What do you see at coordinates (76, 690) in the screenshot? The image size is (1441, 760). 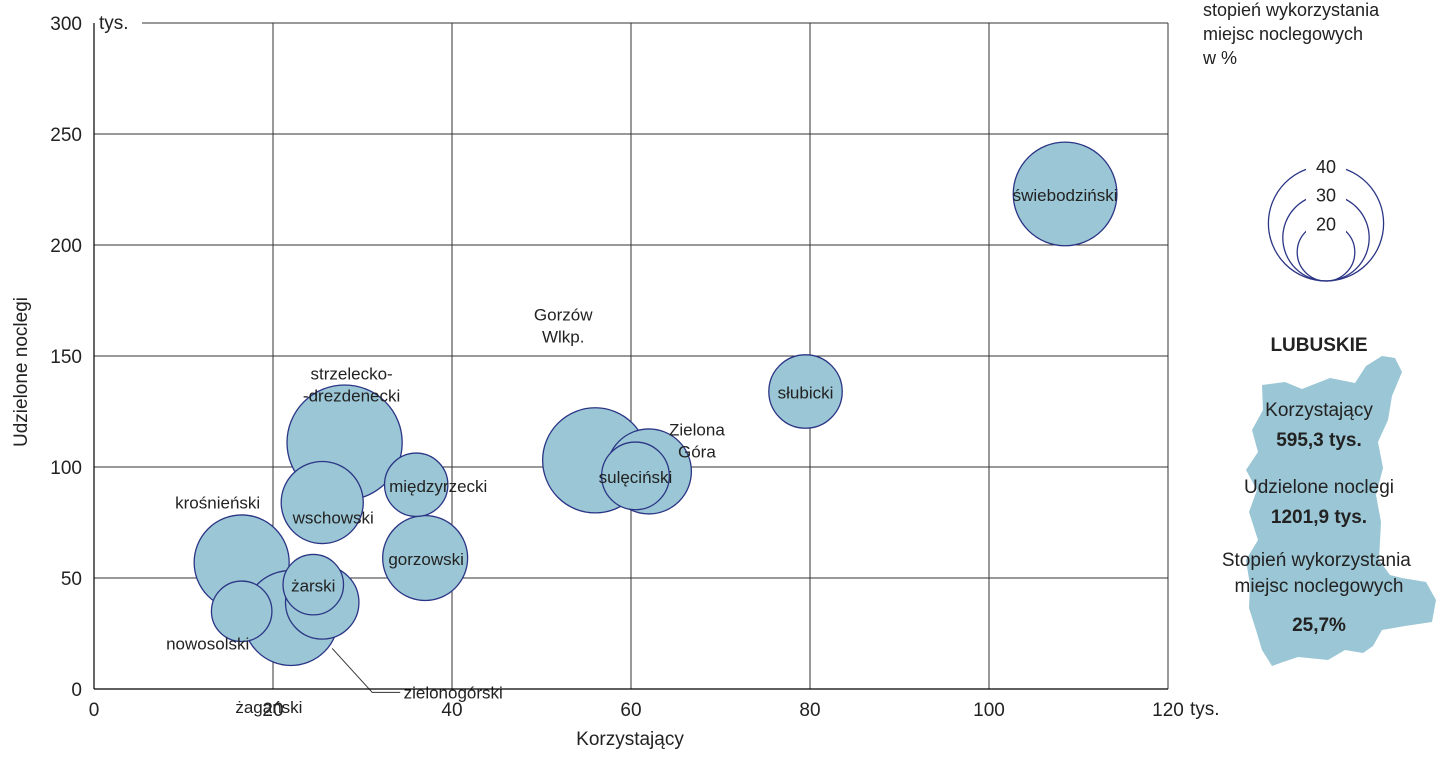 I see `y-tick-label-0: 0` at bounding box center [76, 690].